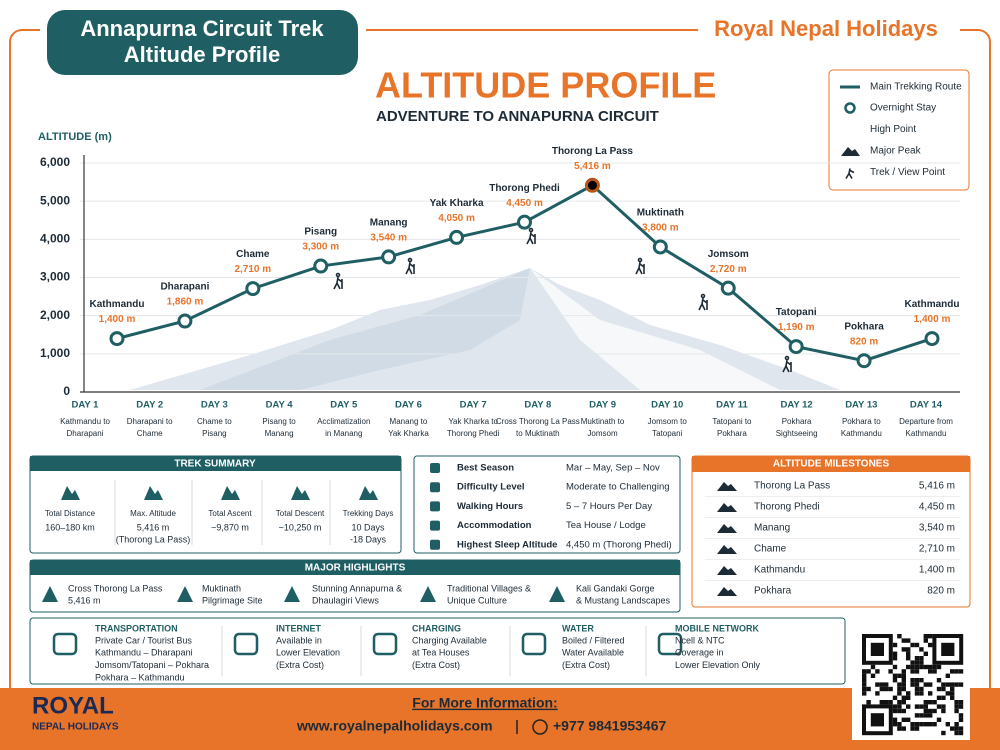 Image resolution: width=1000 pixels, height=750 pixels. Describe the element at coordinates (537, 405) in the screenshot. I see `day-label: DAY 8` at that location.